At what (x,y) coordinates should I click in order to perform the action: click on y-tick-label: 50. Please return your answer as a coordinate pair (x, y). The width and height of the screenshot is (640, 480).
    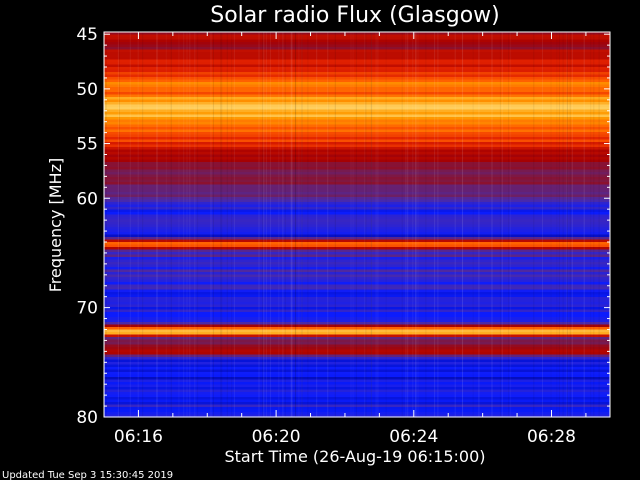
    Looking at the image, I should click on (87, 90).